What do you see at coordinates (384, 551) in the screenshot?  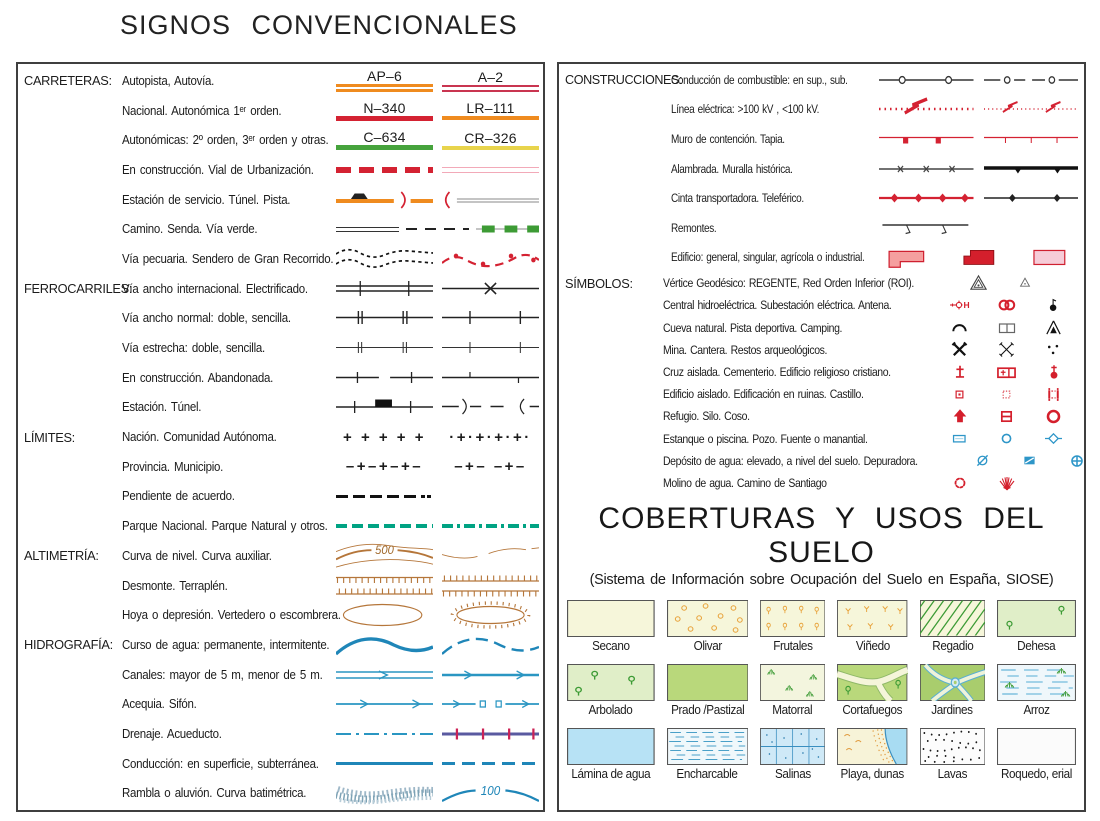 I see `svg-text: 500` at bounding box center [384, 551].